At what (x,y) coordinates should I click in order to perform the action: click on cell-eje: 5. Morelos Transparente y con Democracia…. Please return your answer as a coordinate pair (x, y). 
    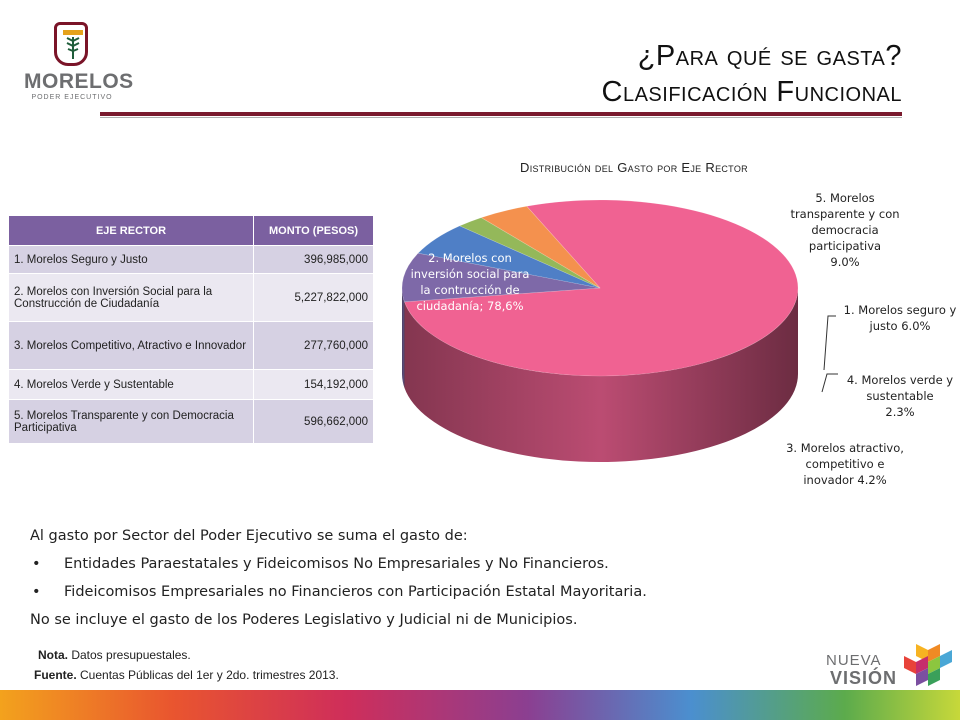
    Looking at the image, I should click on (131, 421).